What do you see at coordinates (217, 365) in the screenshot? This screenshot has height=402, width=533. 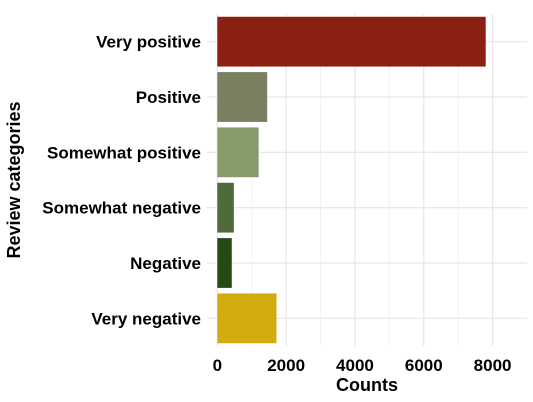 I see `x-tick-label-0: 0` at bounding box center [217, 365].